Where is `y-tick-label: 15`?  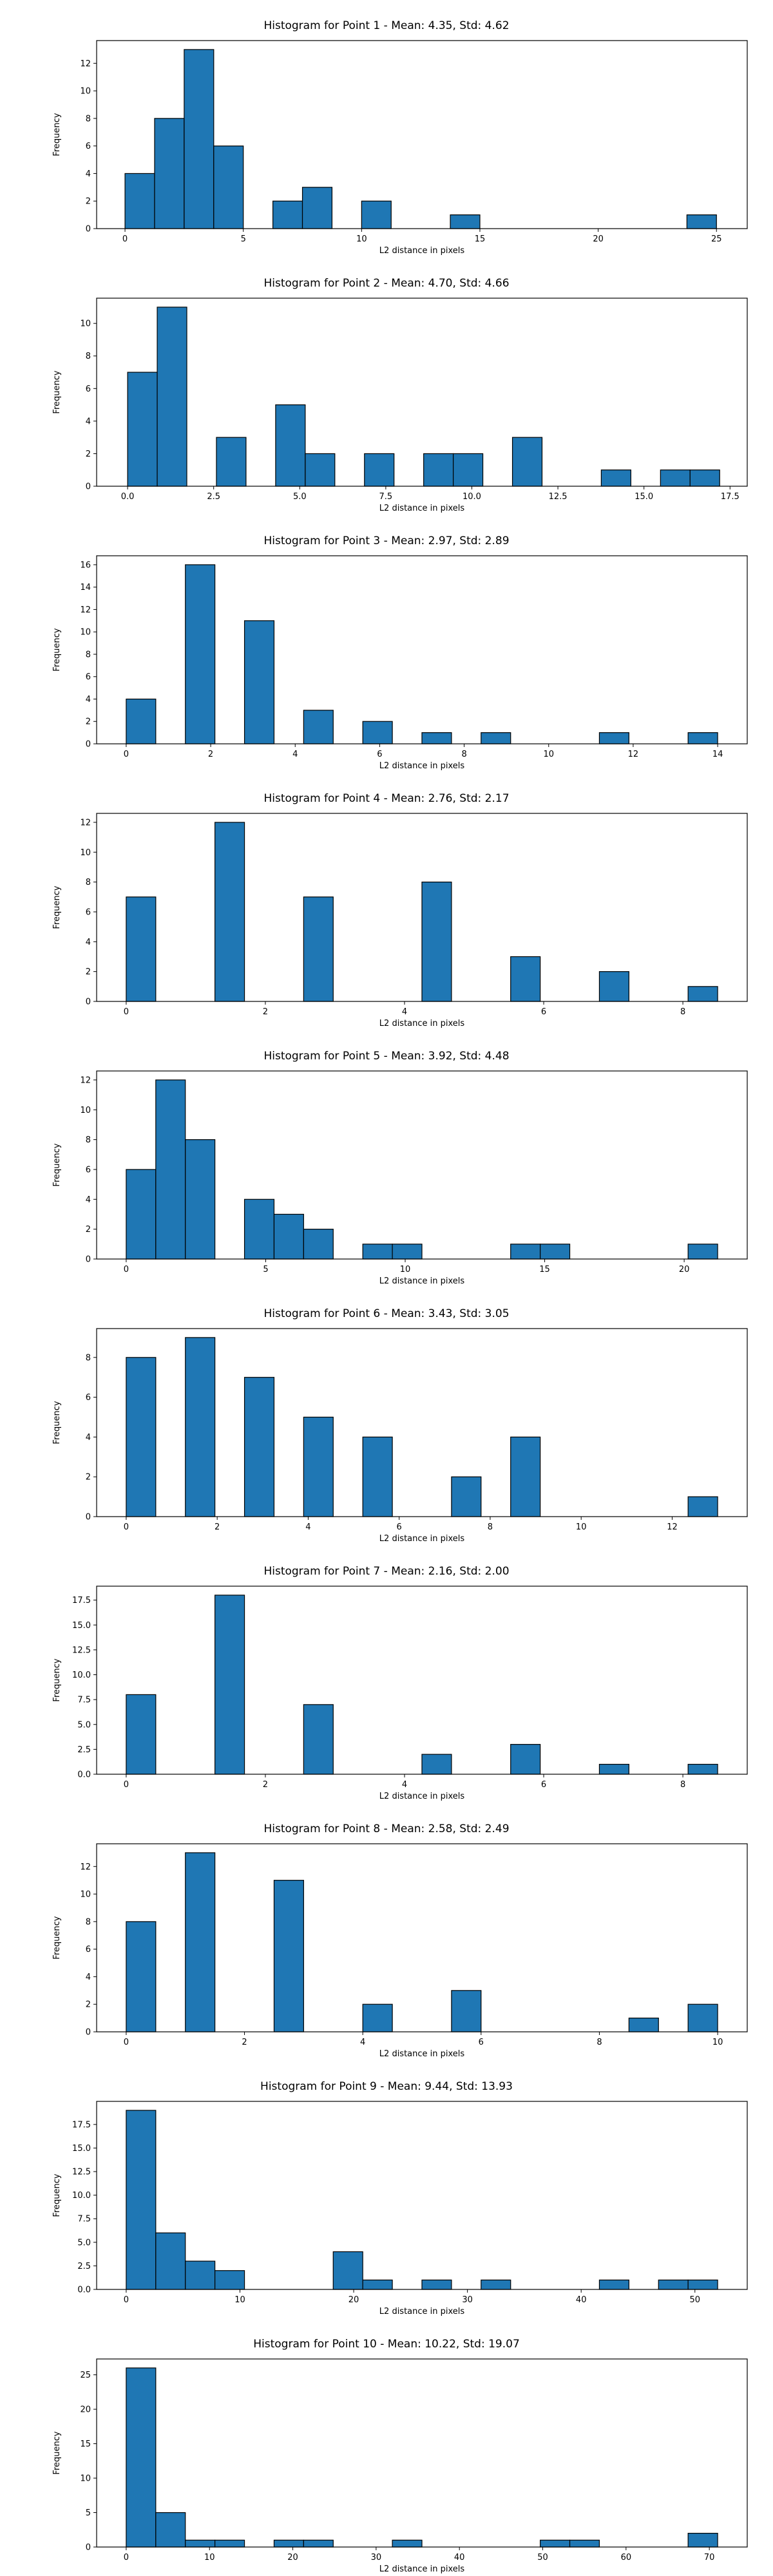
y-tick-label: 15 is located at coordinates (86, 2444).